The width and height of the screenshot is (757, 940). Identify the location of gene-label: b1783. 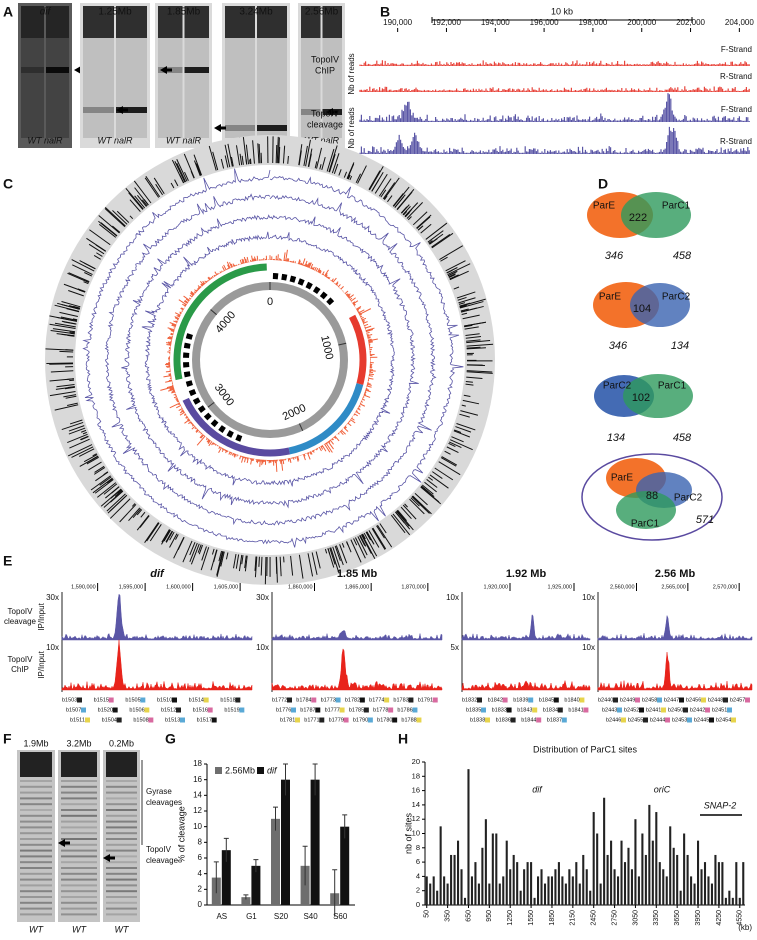
(400, 700).